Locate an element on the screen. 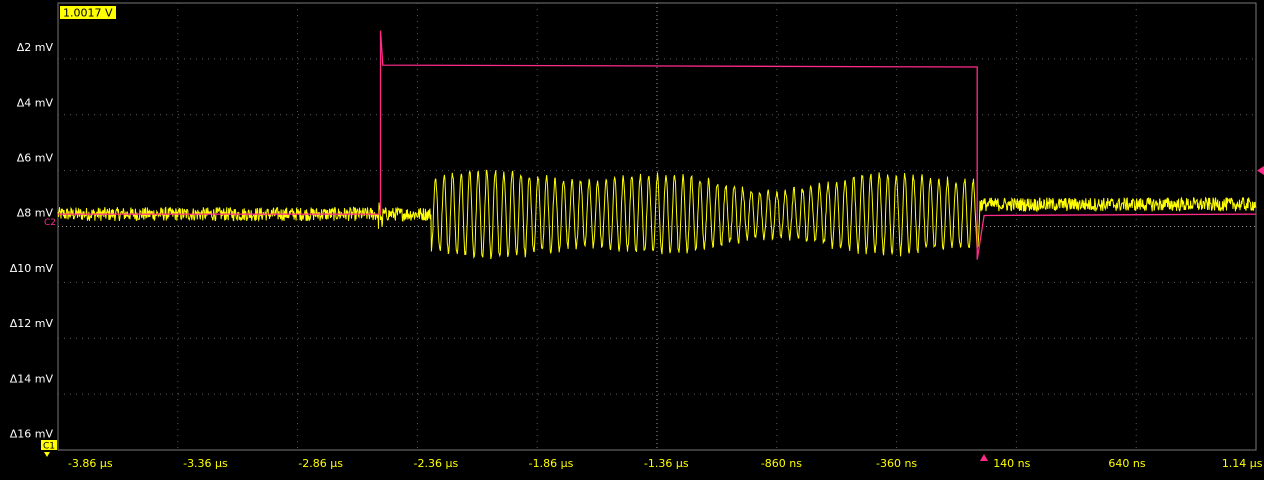 This screenshot has height=480, width=1264. y-tick-label: Δ6 mV is located at coordinates (35, 158).